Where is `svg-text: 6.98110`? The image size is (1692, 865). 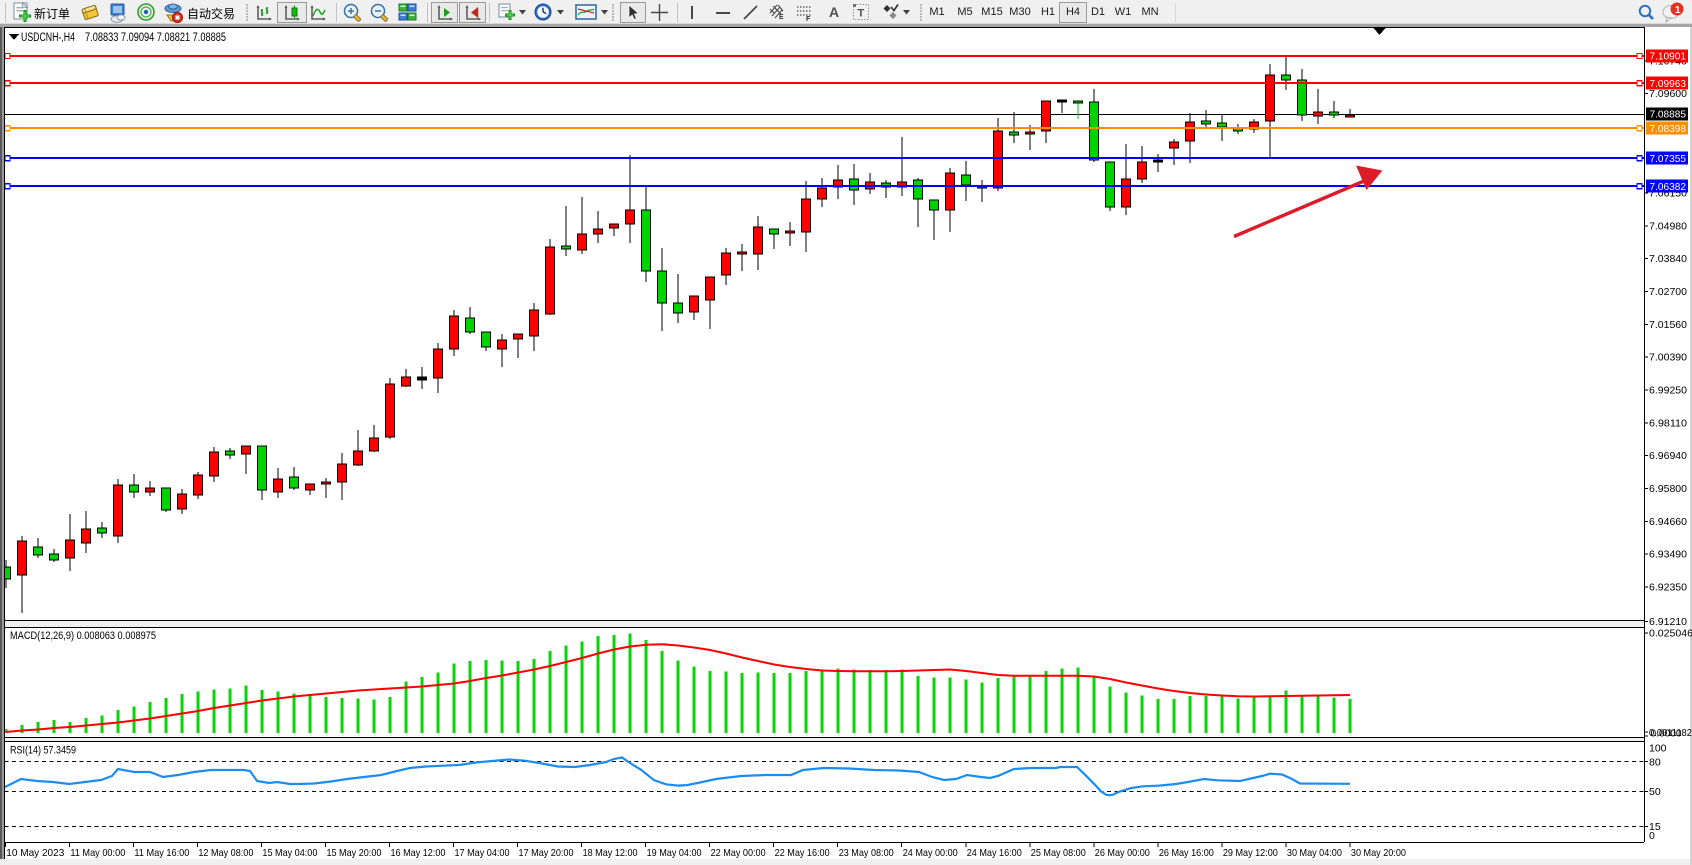
svg-text: 6.98110 is located at coordinates (1668, 423).